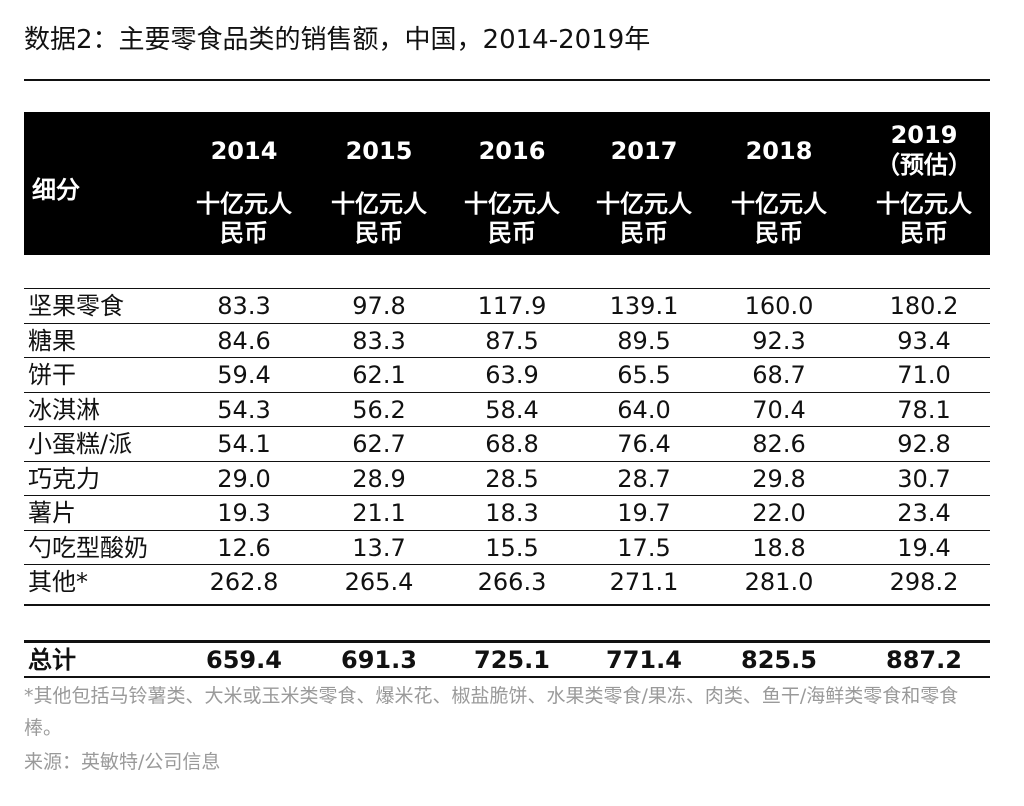 This screenshot has height=806, width=1024. What do you see at coordinates (379, 444) in the screenshot?
I see `cell-value: 62.7` at bounding box center [379, 444].